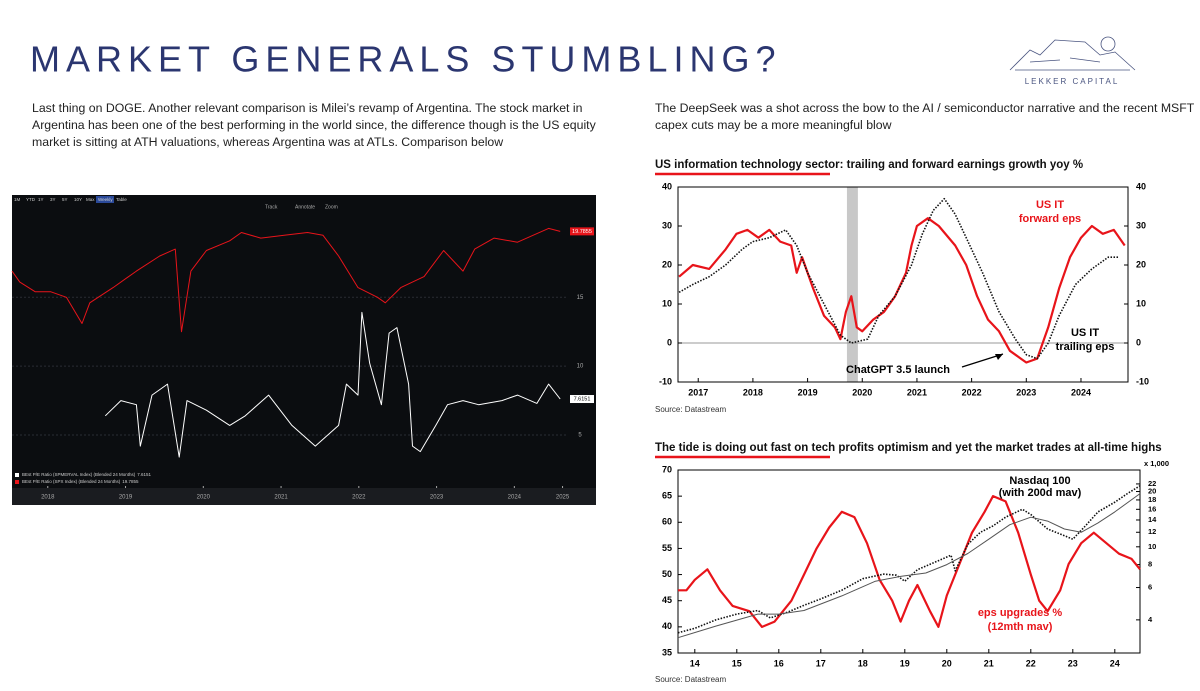  What do you see at coordinates (580, 436) in the screenshot?
I see `y-tick-label: 5` at bounding box center [580, 436].